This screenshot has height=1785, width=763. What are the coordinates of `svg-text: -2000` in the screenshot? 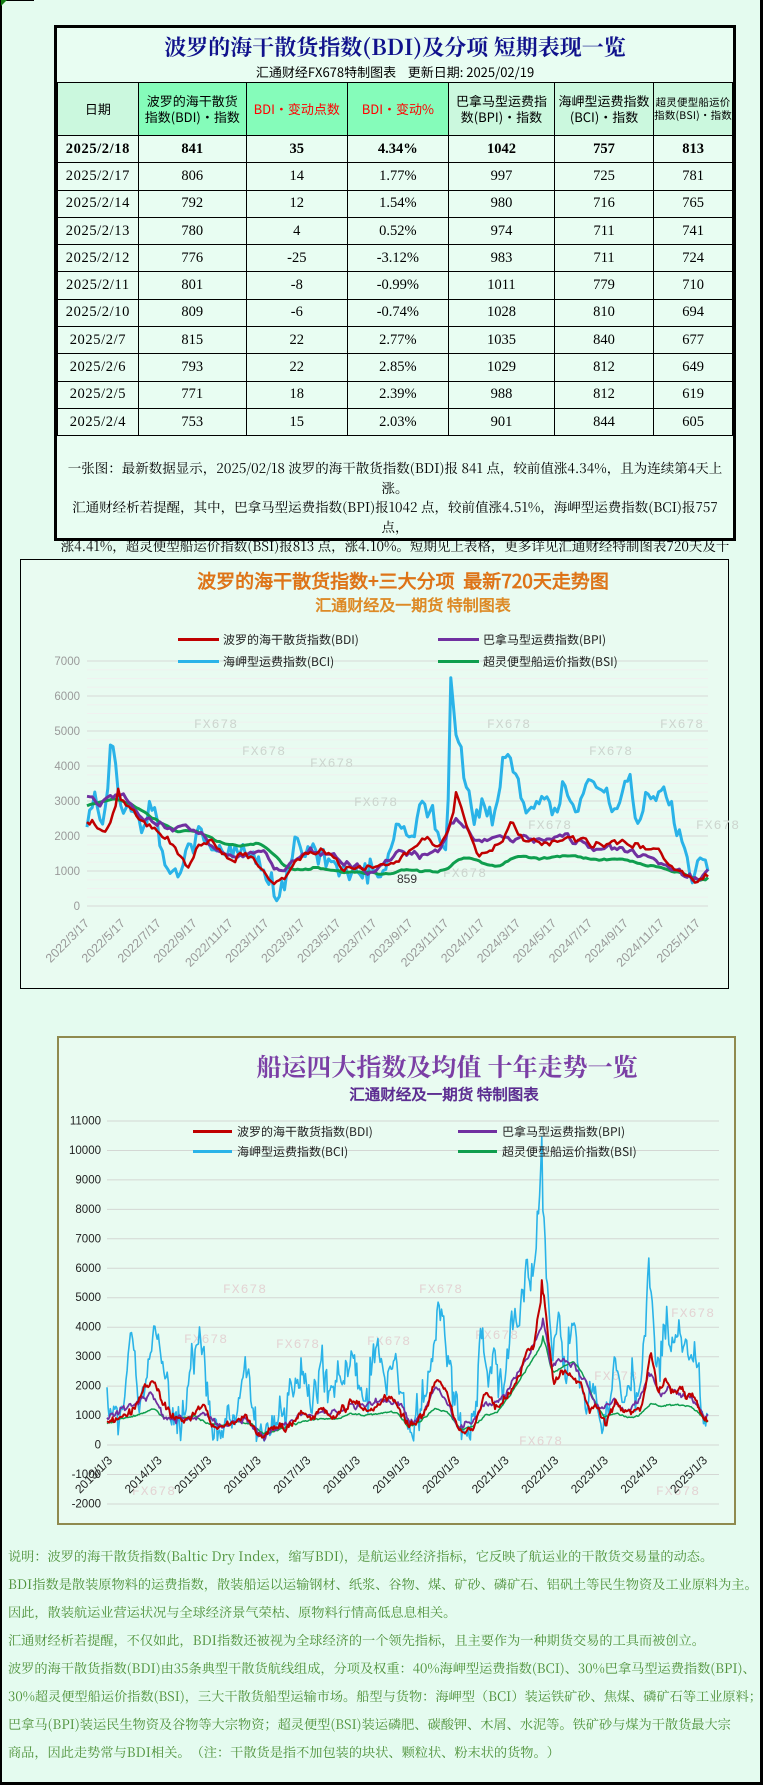 It's located at (86, 1505).